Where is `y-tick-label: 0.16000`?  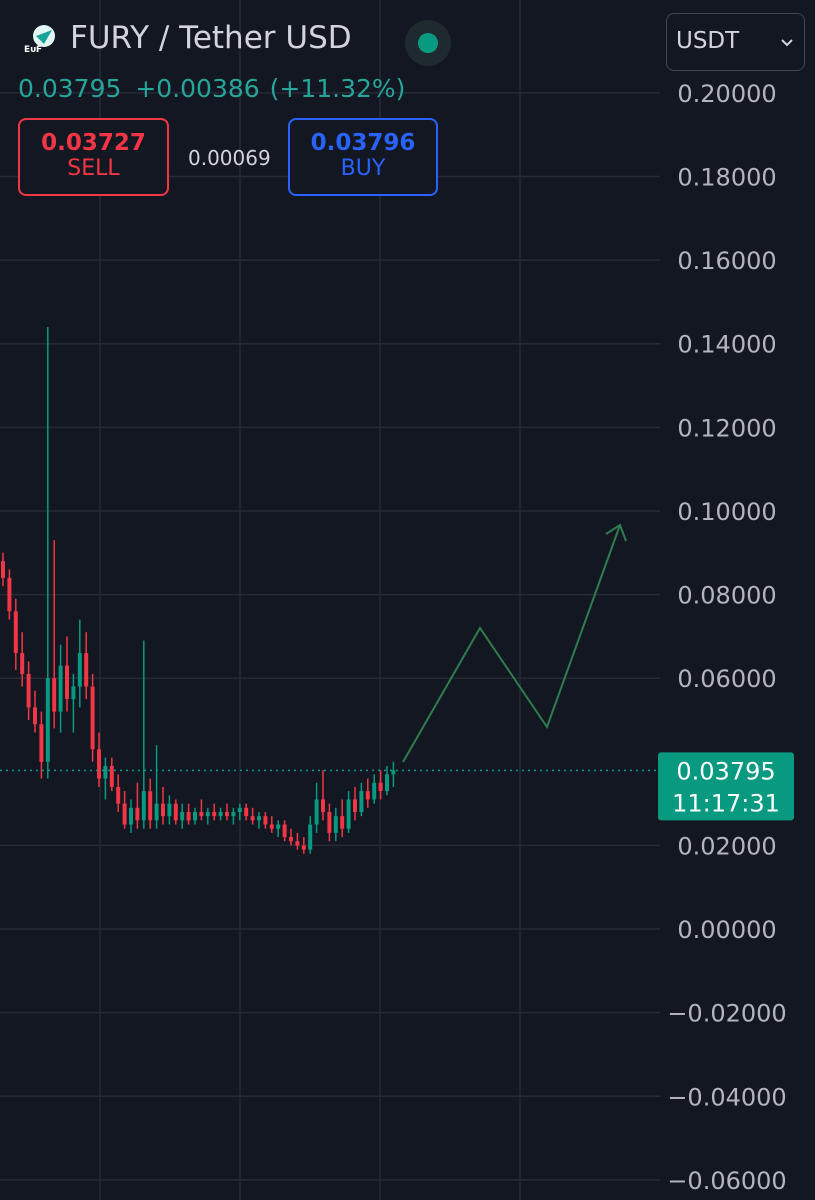 y-tick-label: 0.16000 is located at coordinates (726, 261).